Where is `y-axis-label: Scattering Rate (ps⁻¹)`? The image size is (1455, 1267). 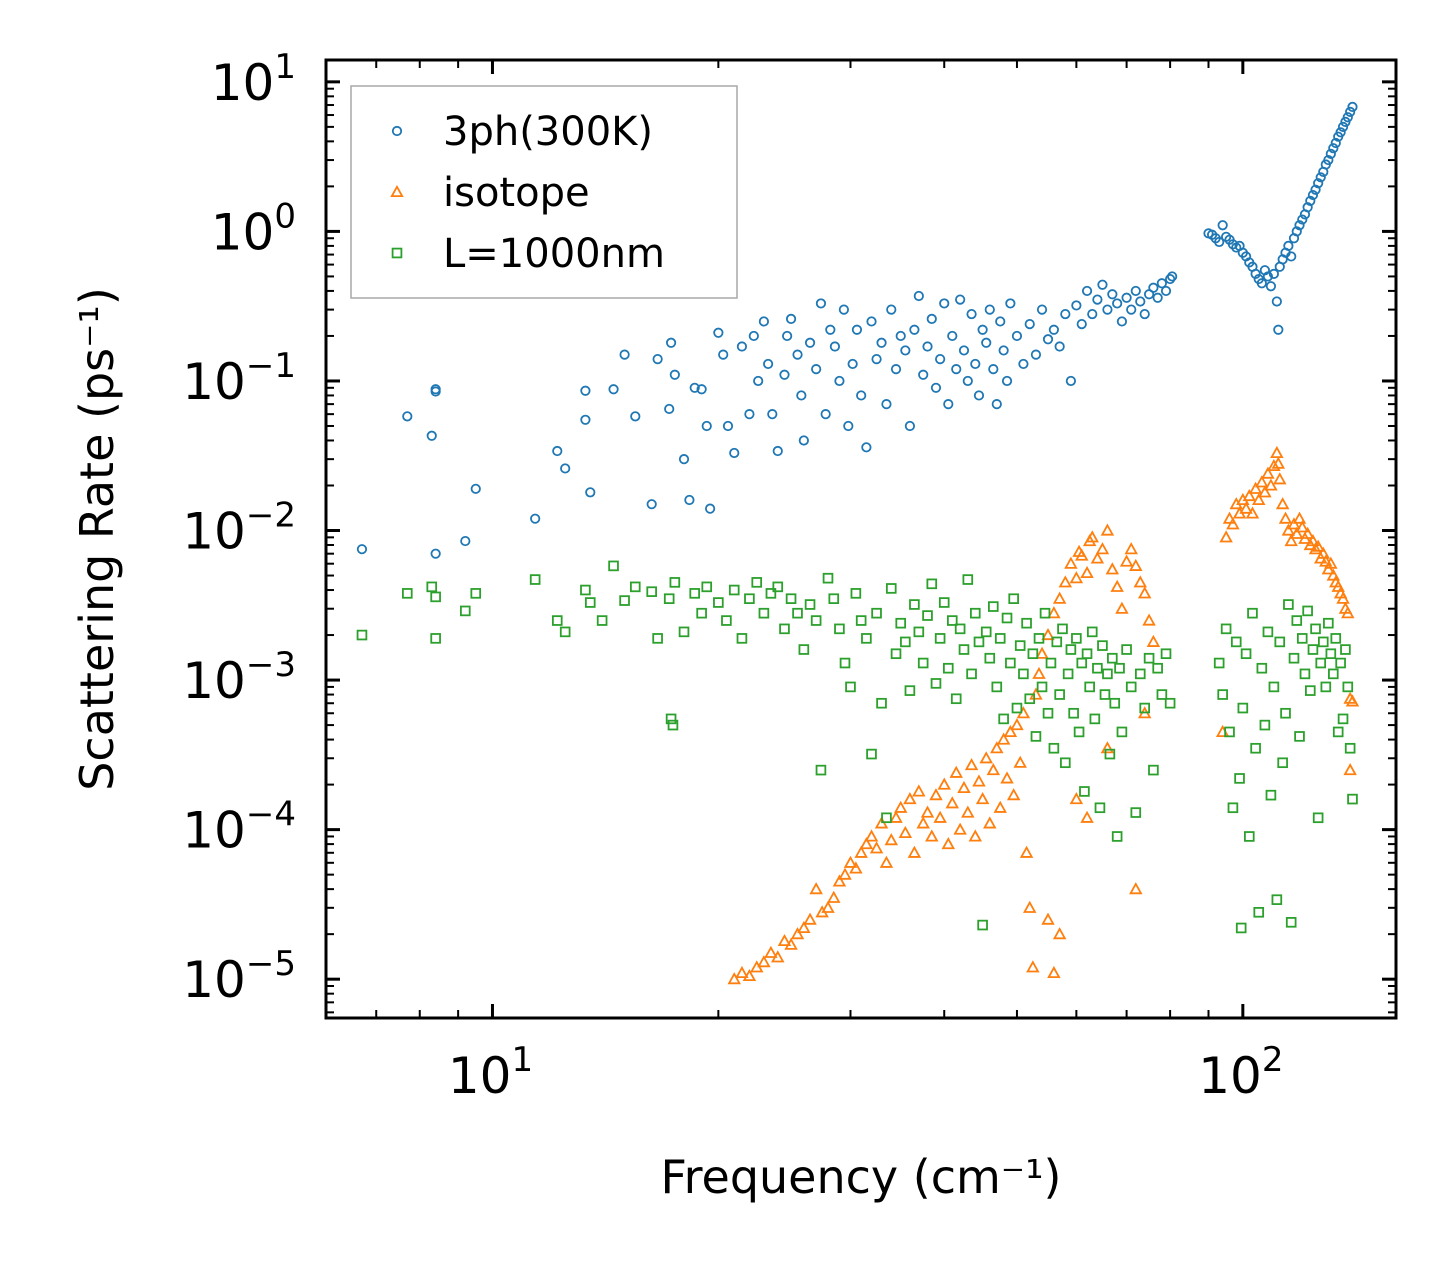
y-axis-label: Scattering Rate (ps⁻¹) is located at coordinates (97, 539).